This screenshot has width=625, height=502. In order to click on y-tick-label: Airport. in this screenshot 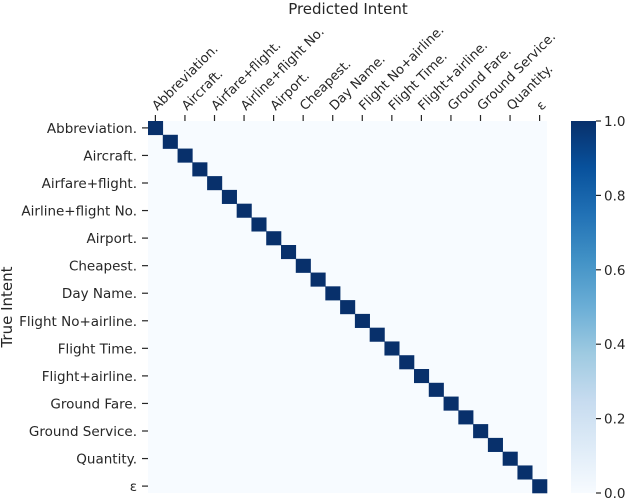, I will do `click(112, 239)`.